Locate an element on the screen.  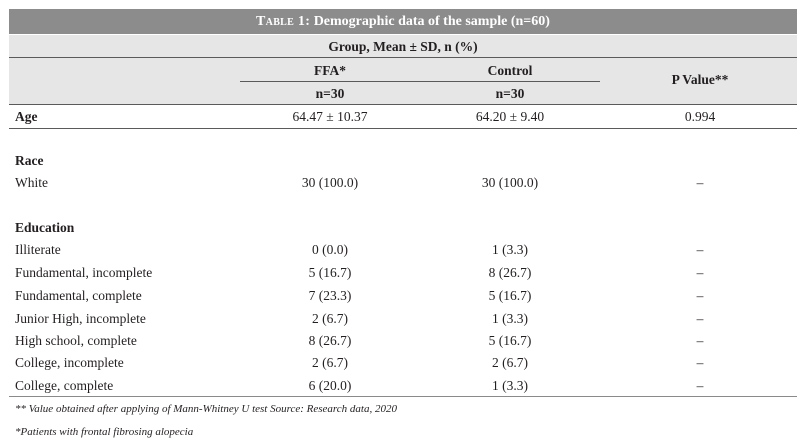
row-label: Illiterate is located at coordinates (38, 249).